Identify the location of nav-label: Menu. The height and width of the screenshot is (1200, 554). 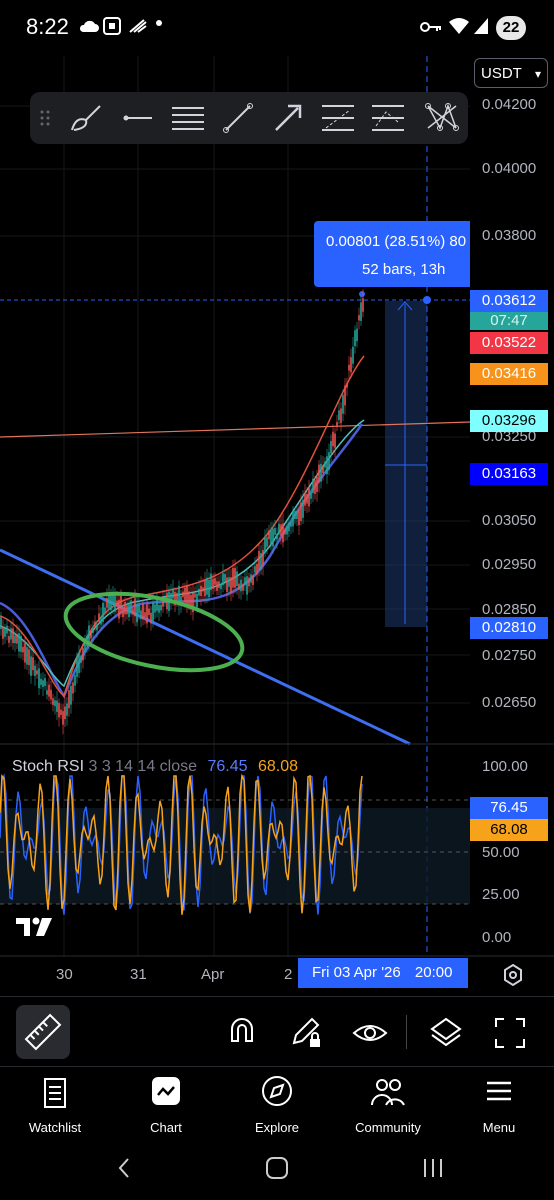
(499, 1127).